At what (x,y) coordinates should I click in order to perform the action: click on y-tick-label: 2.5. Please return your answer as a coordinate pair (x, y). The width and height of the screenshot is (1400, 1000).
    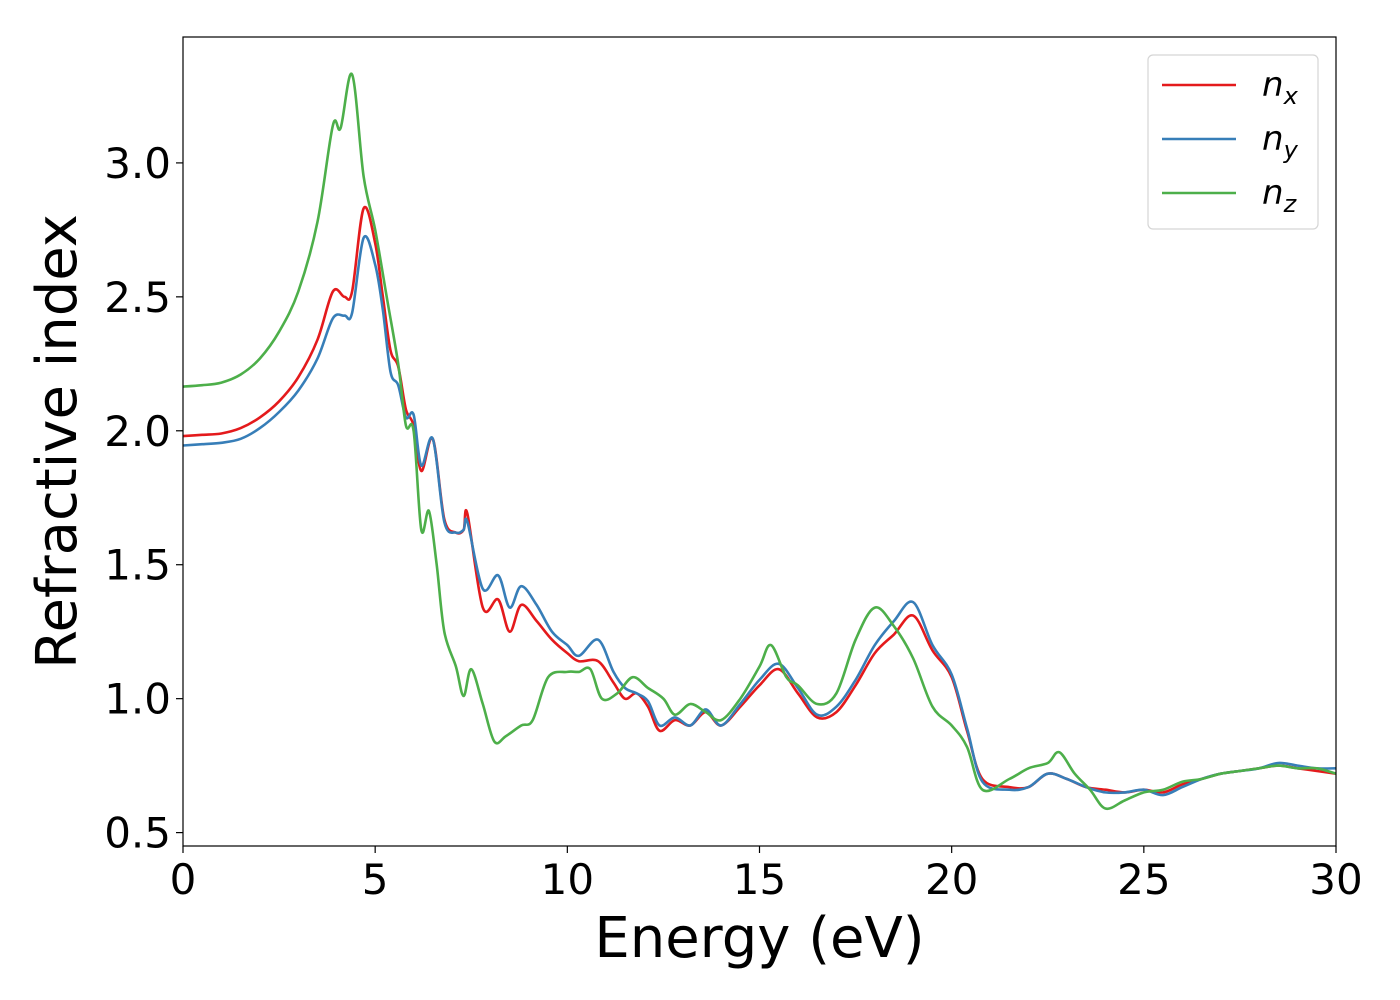
    Looking at the image, I should click on (137, 297).